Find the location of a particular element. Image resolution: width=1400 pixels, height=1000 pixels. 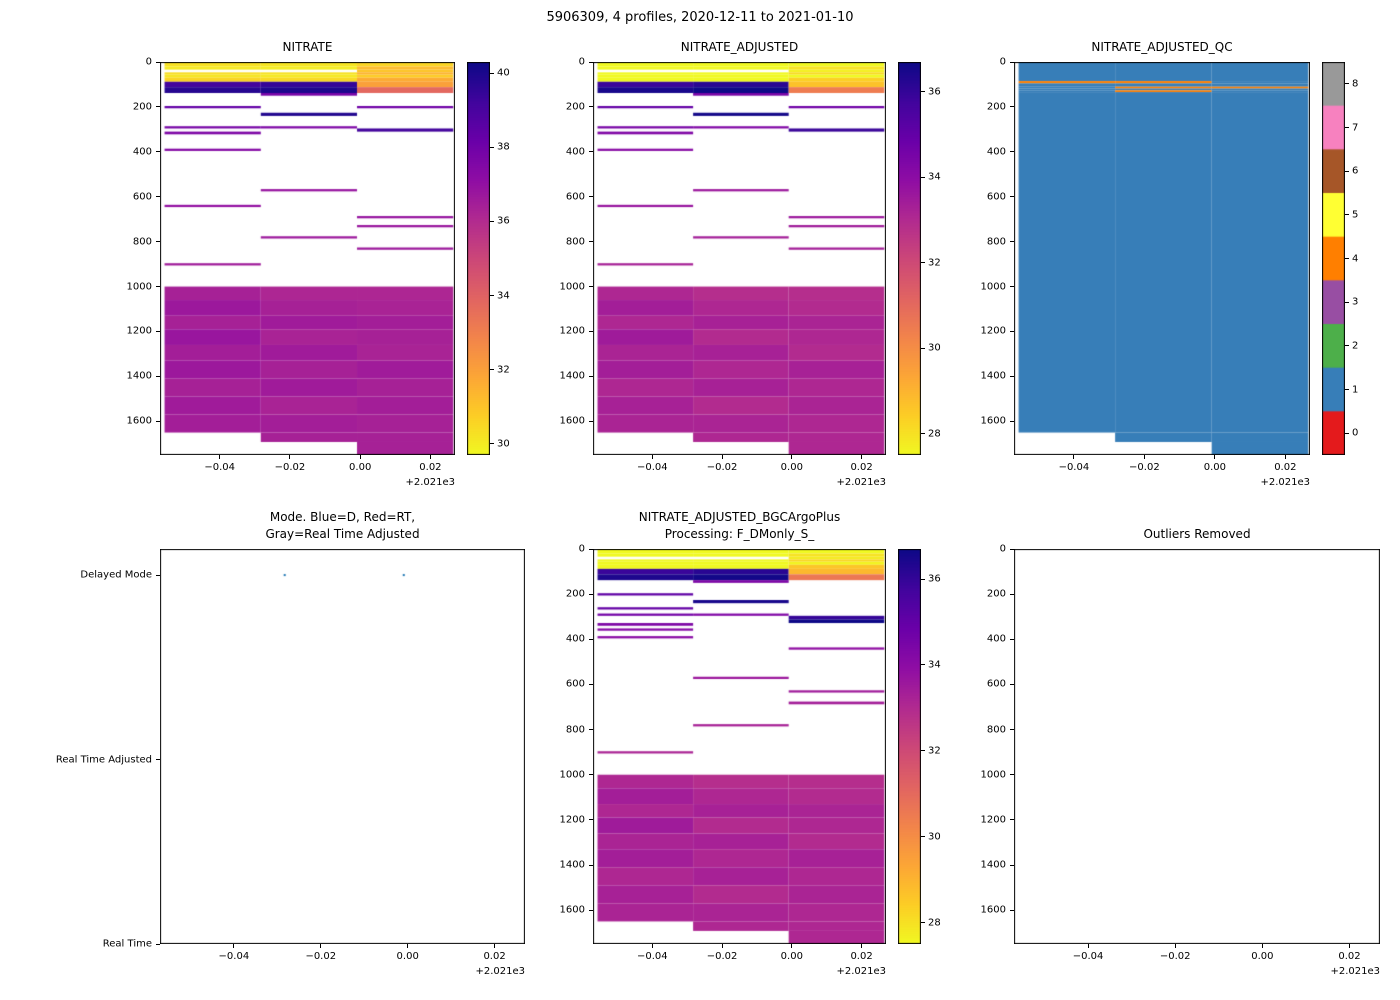

colorbar-tick-label: 2 is located at coordinates (1355, 346).